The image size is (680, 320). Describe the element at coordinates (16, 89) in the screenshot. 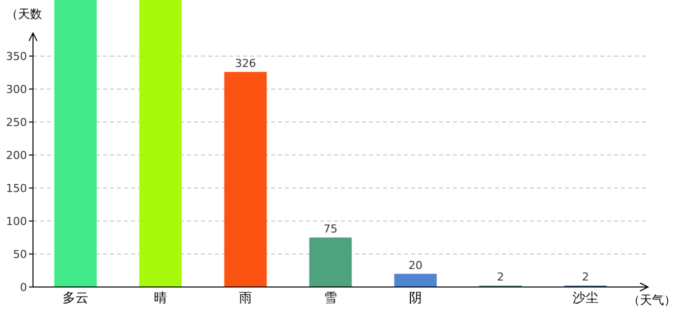

I see `y-tick-label: 300` at that location.